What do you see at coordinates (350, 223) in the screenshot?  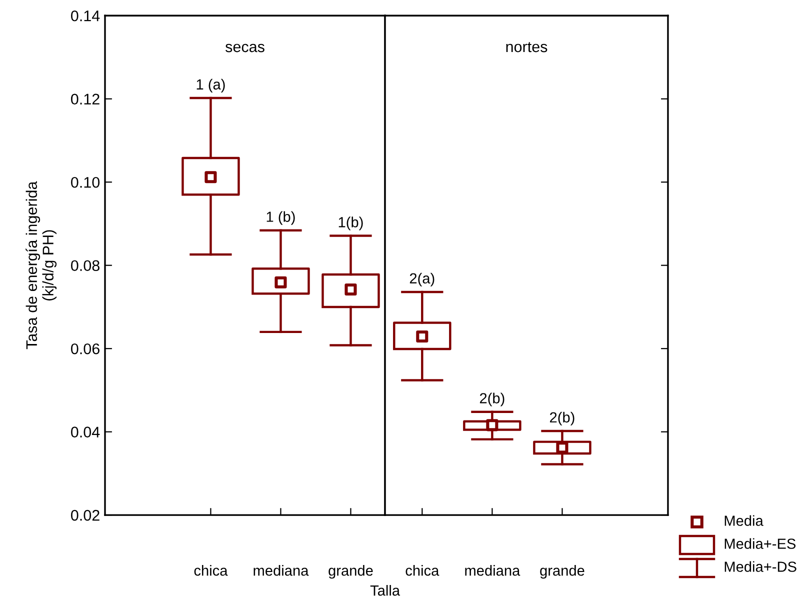 I see `annotation: 1(b)` at bounding box center [350, 223].